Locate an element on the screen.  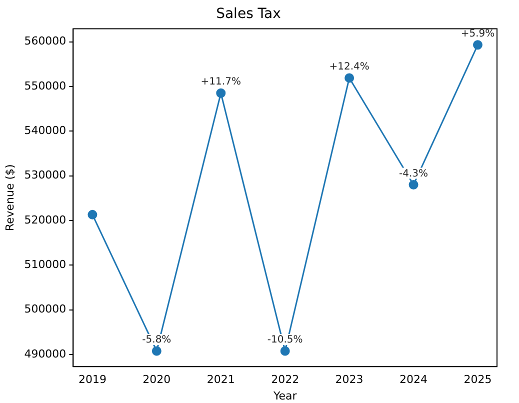
annotation: -5.8% is located at coordinates (157, 340).